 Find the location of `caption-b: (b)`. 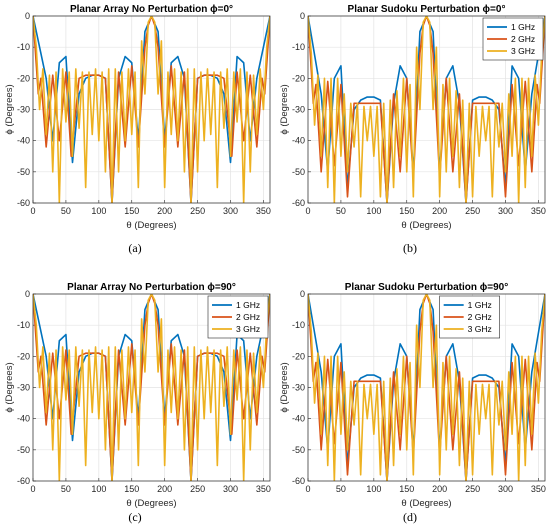

caption-b: (b) is located at coordinates (410, 248).